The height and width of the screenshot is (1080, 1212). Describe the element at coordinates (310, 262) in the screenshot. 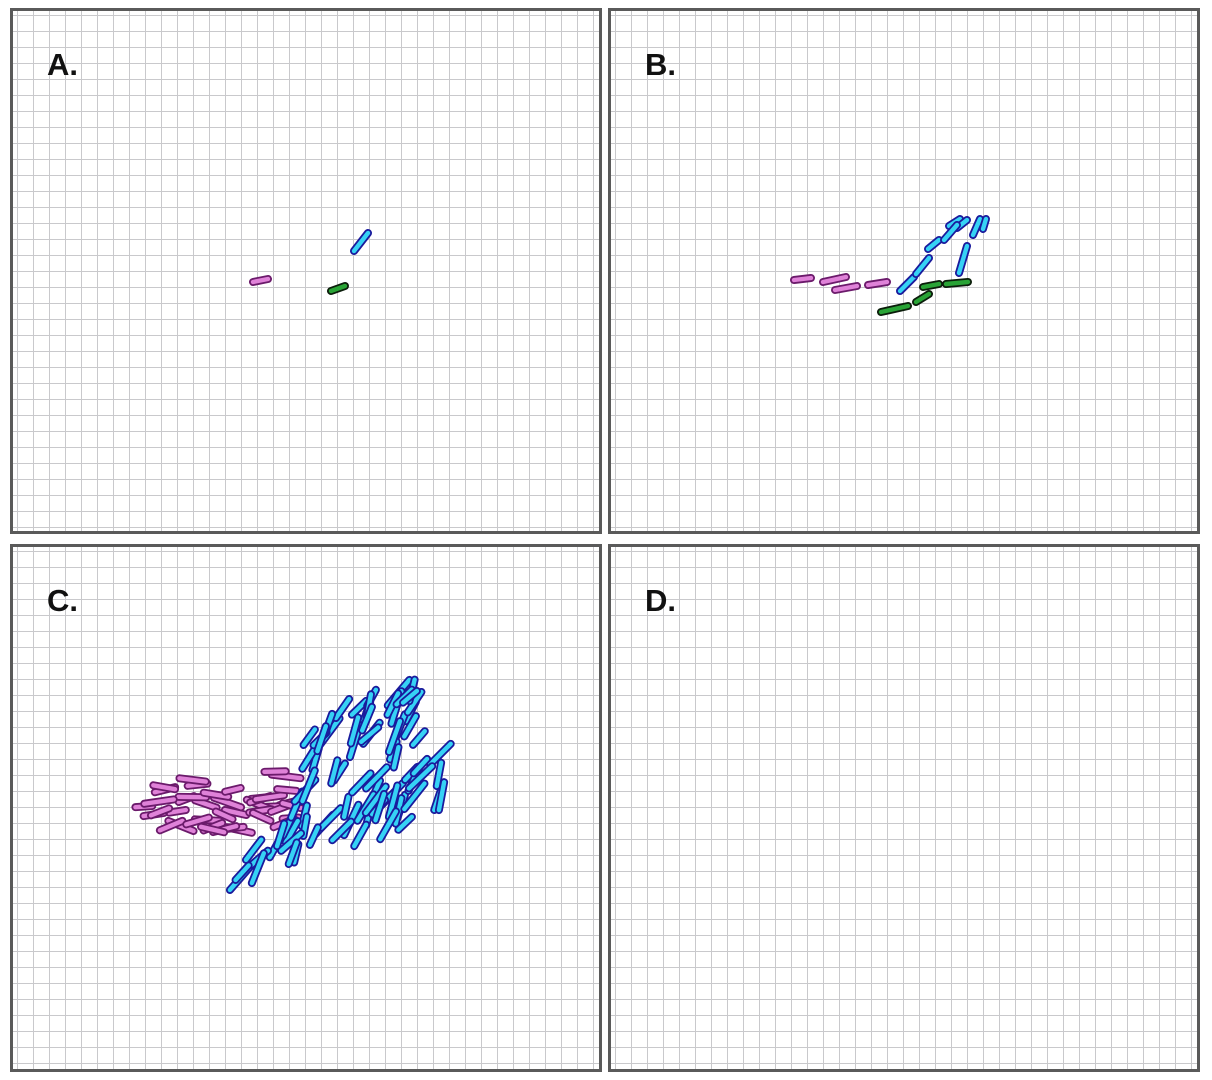

I see `colony-a` at that location.